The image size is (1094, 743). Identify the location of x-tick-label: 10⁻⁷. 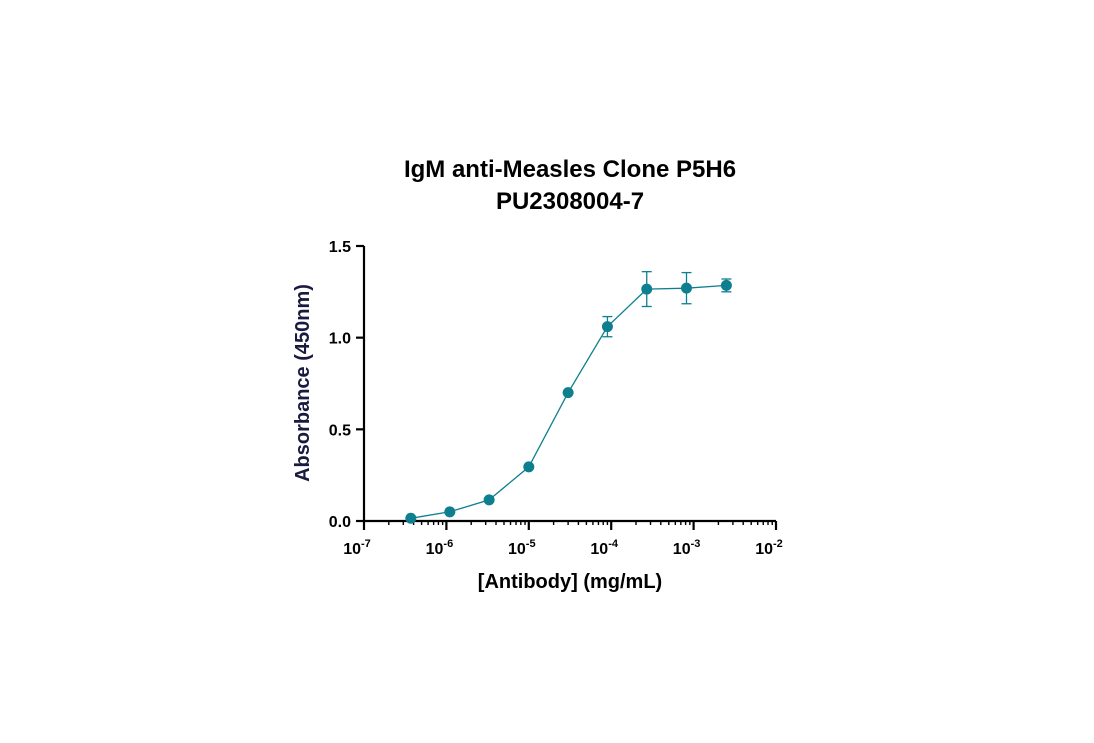
(357, 548).